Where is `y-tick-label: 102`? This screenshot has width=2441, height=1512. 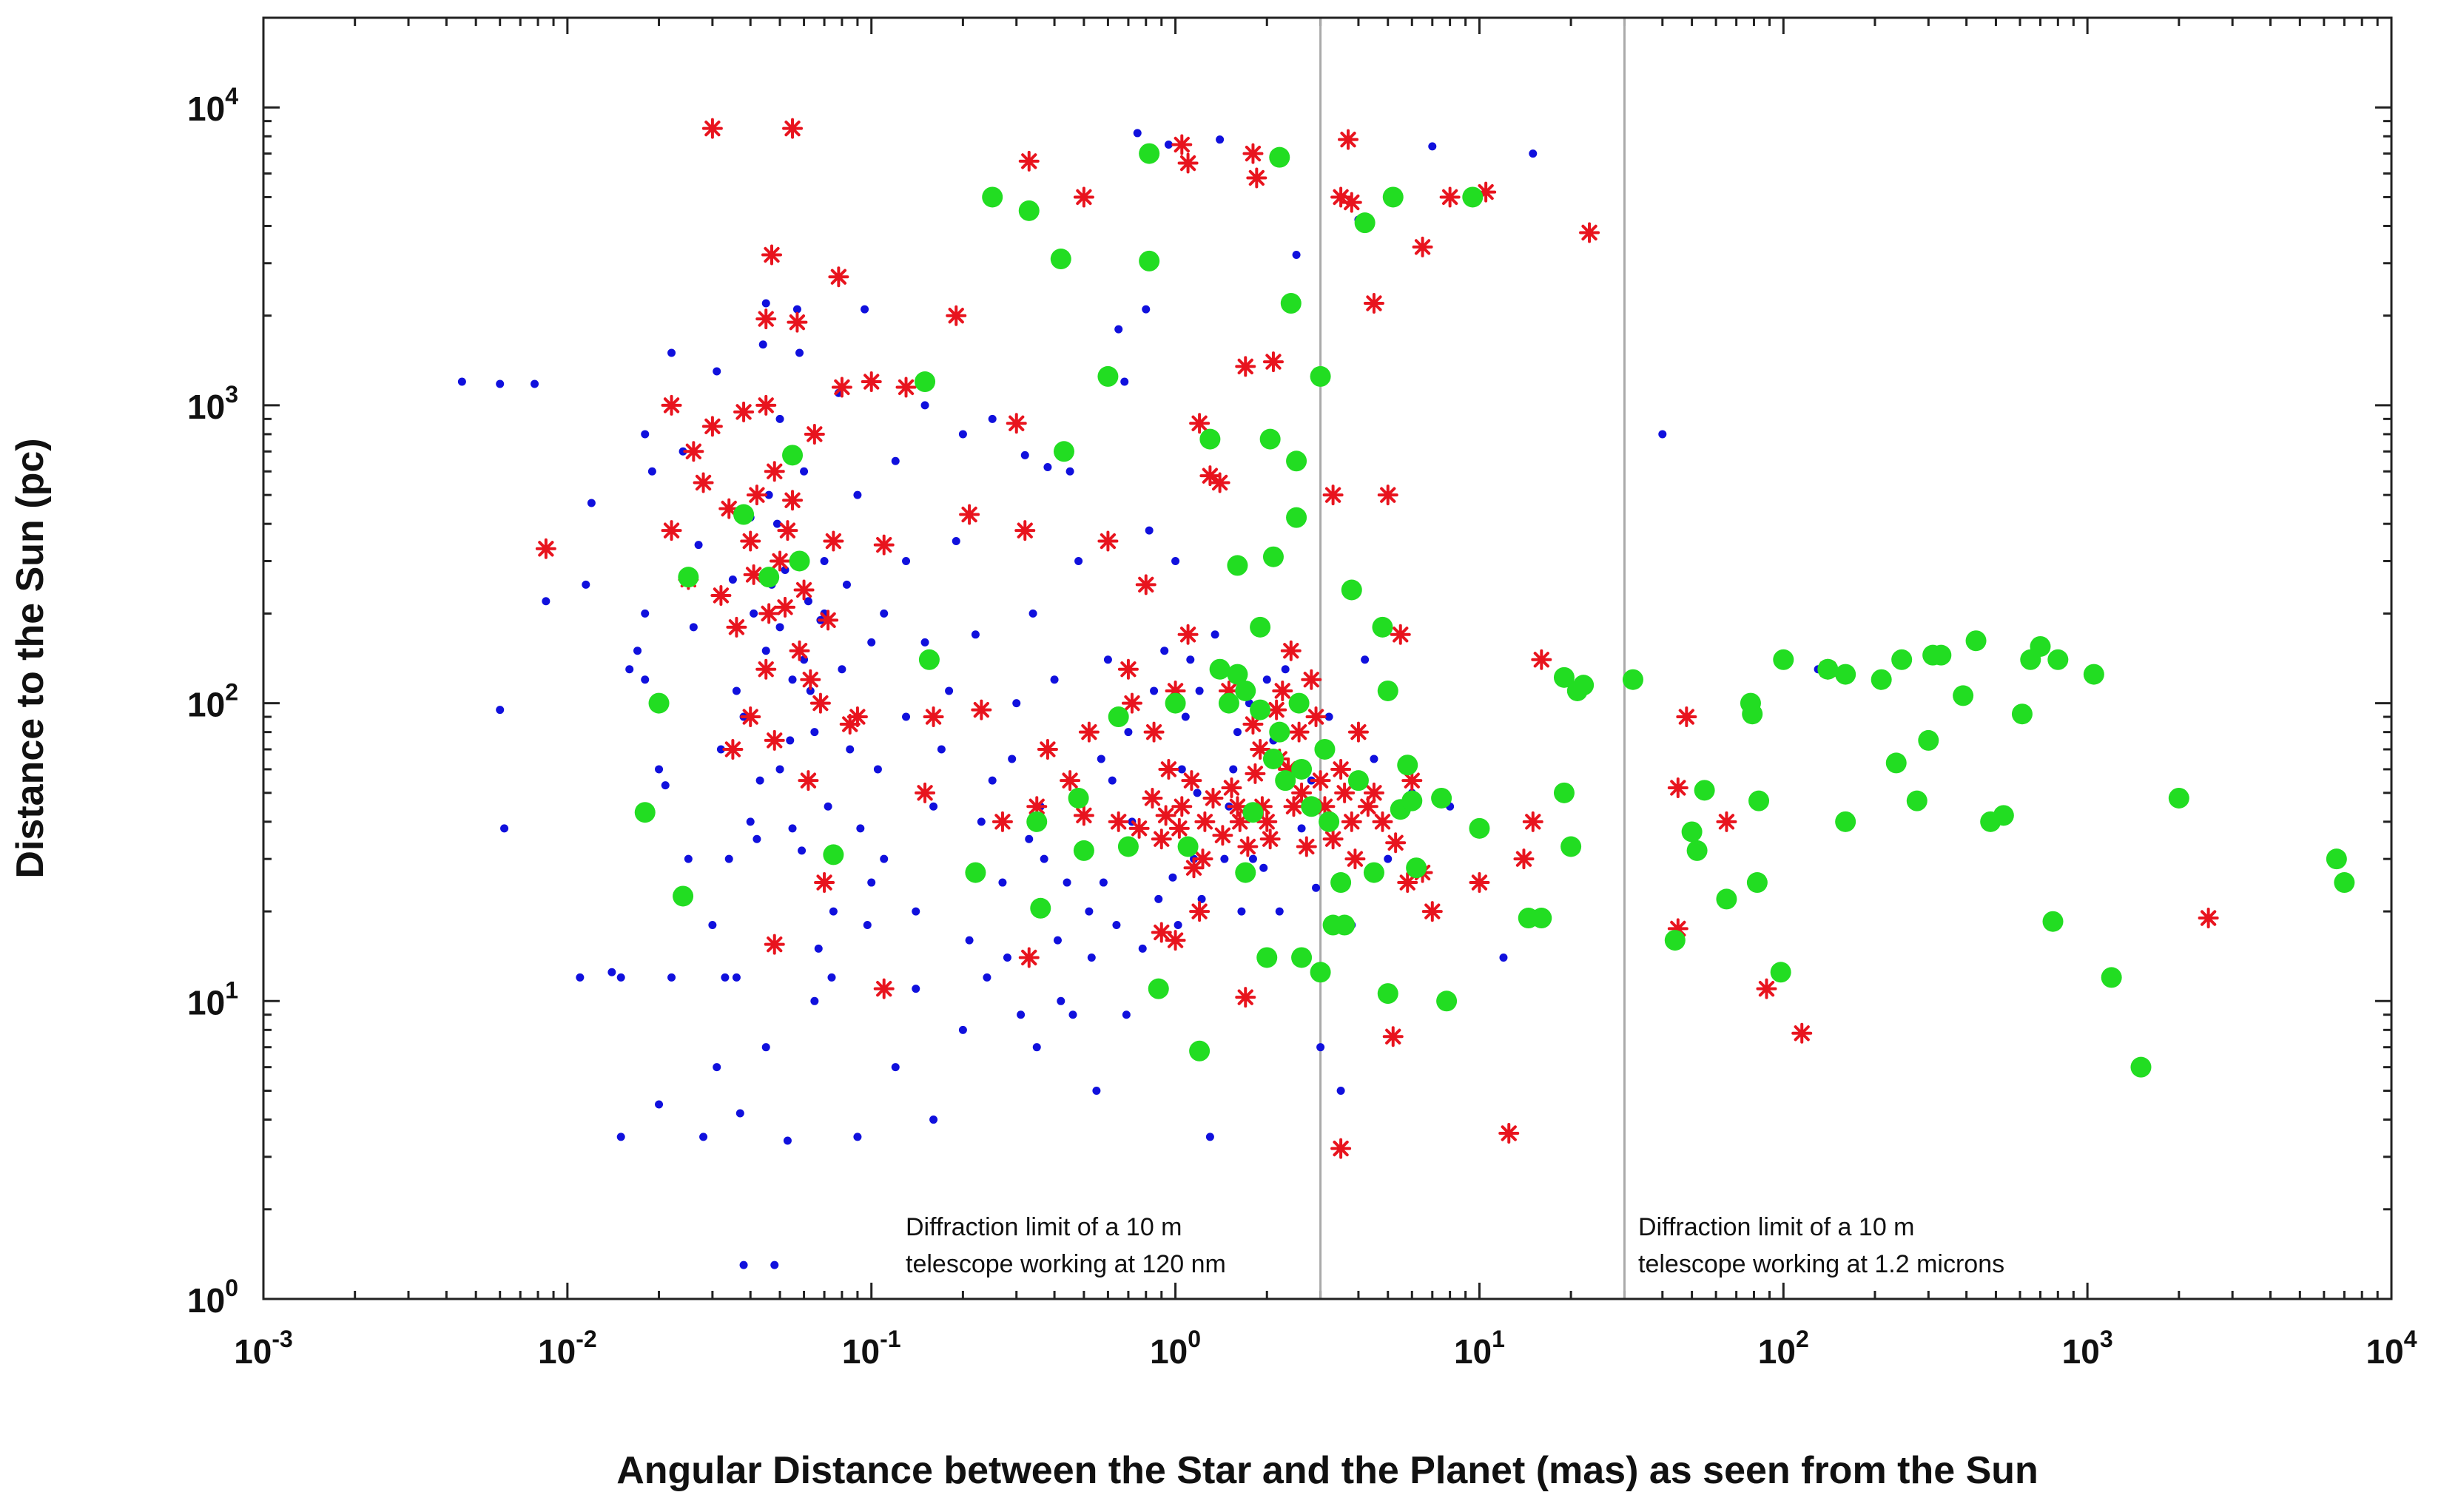
y-tick-label: 102 is located at coordinates (212, 701).